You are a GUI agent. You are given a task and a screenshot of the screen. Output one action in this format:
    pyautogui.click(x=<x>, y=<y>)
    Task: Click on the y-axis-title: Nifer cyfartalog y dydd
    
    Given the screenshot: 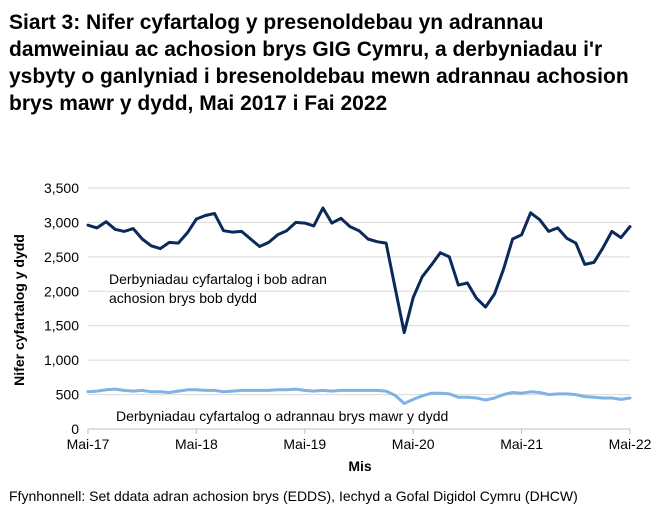 What is the action you would take?
    pyautogui.click(x=19, y=310)
    